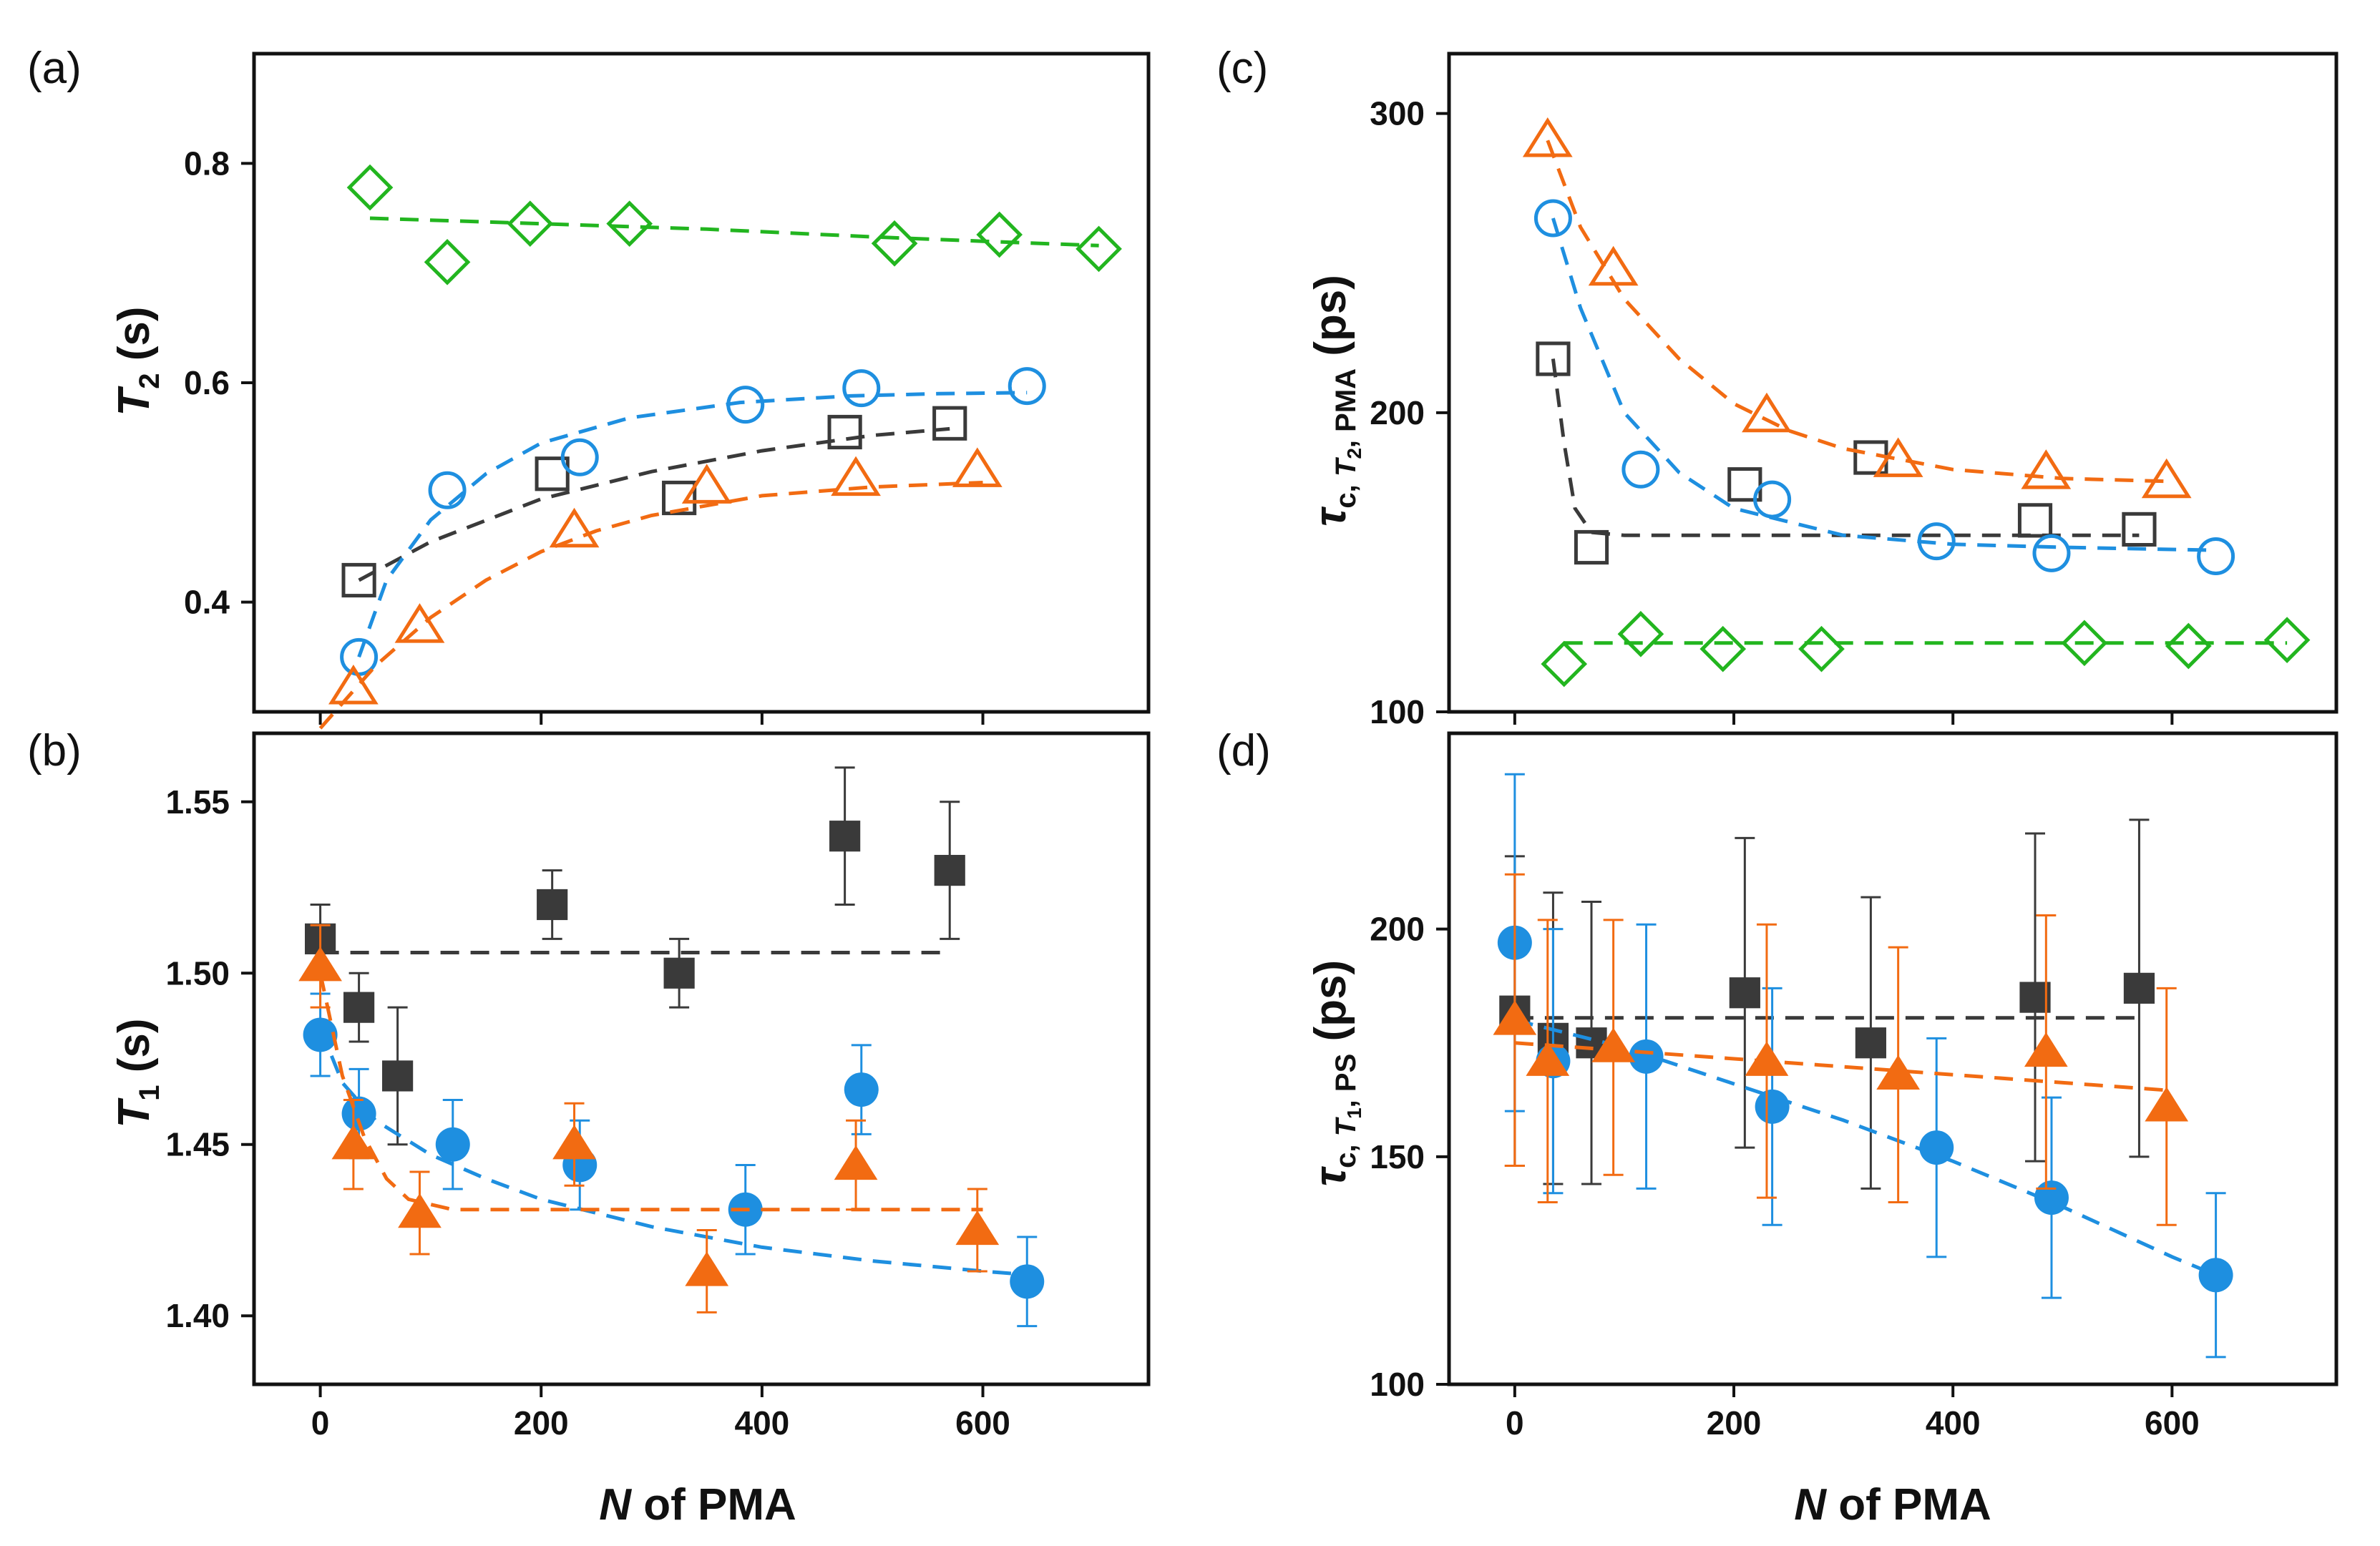 The image size is (2380, 1546). I want to click on xlabel-left-rest: of PMA, so click(713, 1505).